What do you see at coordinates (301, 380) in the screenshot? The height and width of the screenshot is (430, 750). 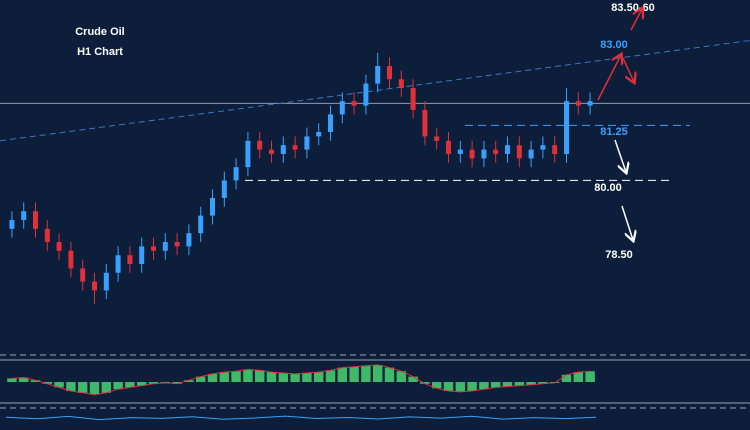 I see `signal-line` at bounding box center [301, 380].